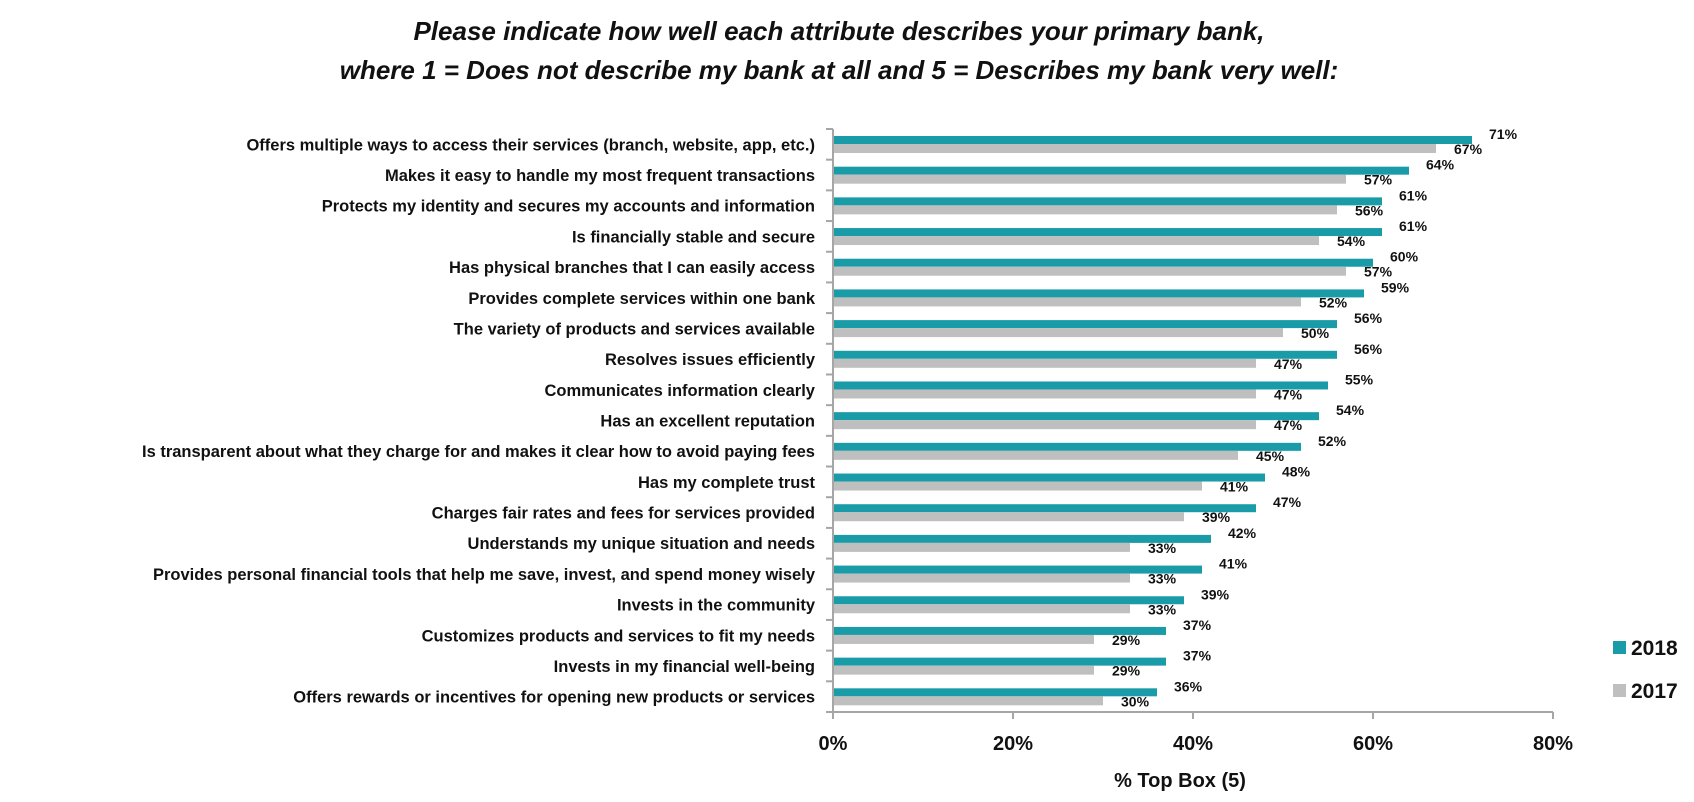 The image size is (1694, 802). I want to click on category-label: Communicates information clearly, so click(680, 391).